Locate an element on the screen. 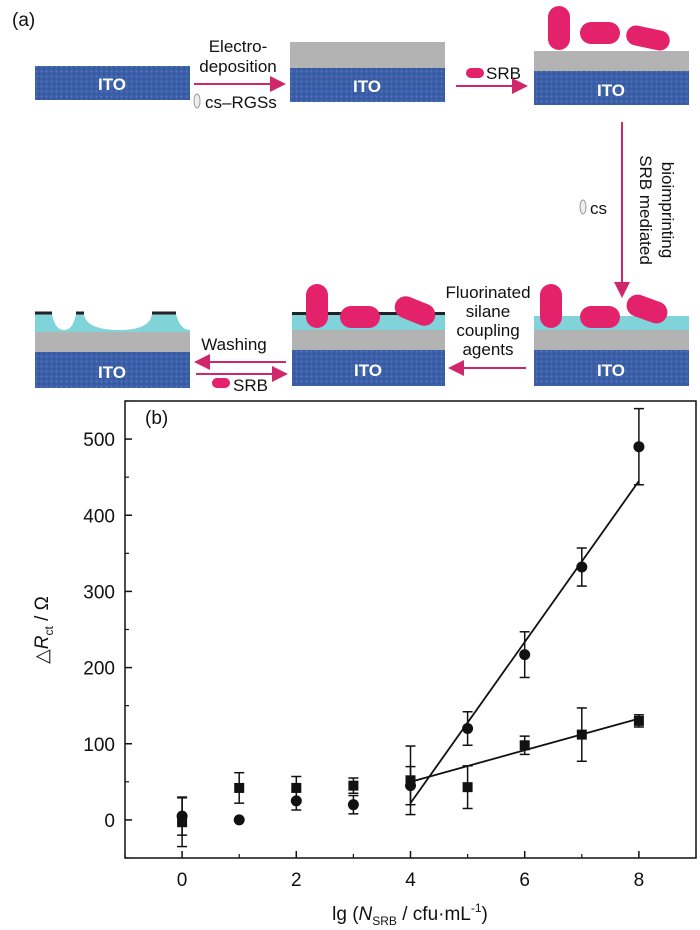  svg-text: agents is located at coordinates (487, 349).